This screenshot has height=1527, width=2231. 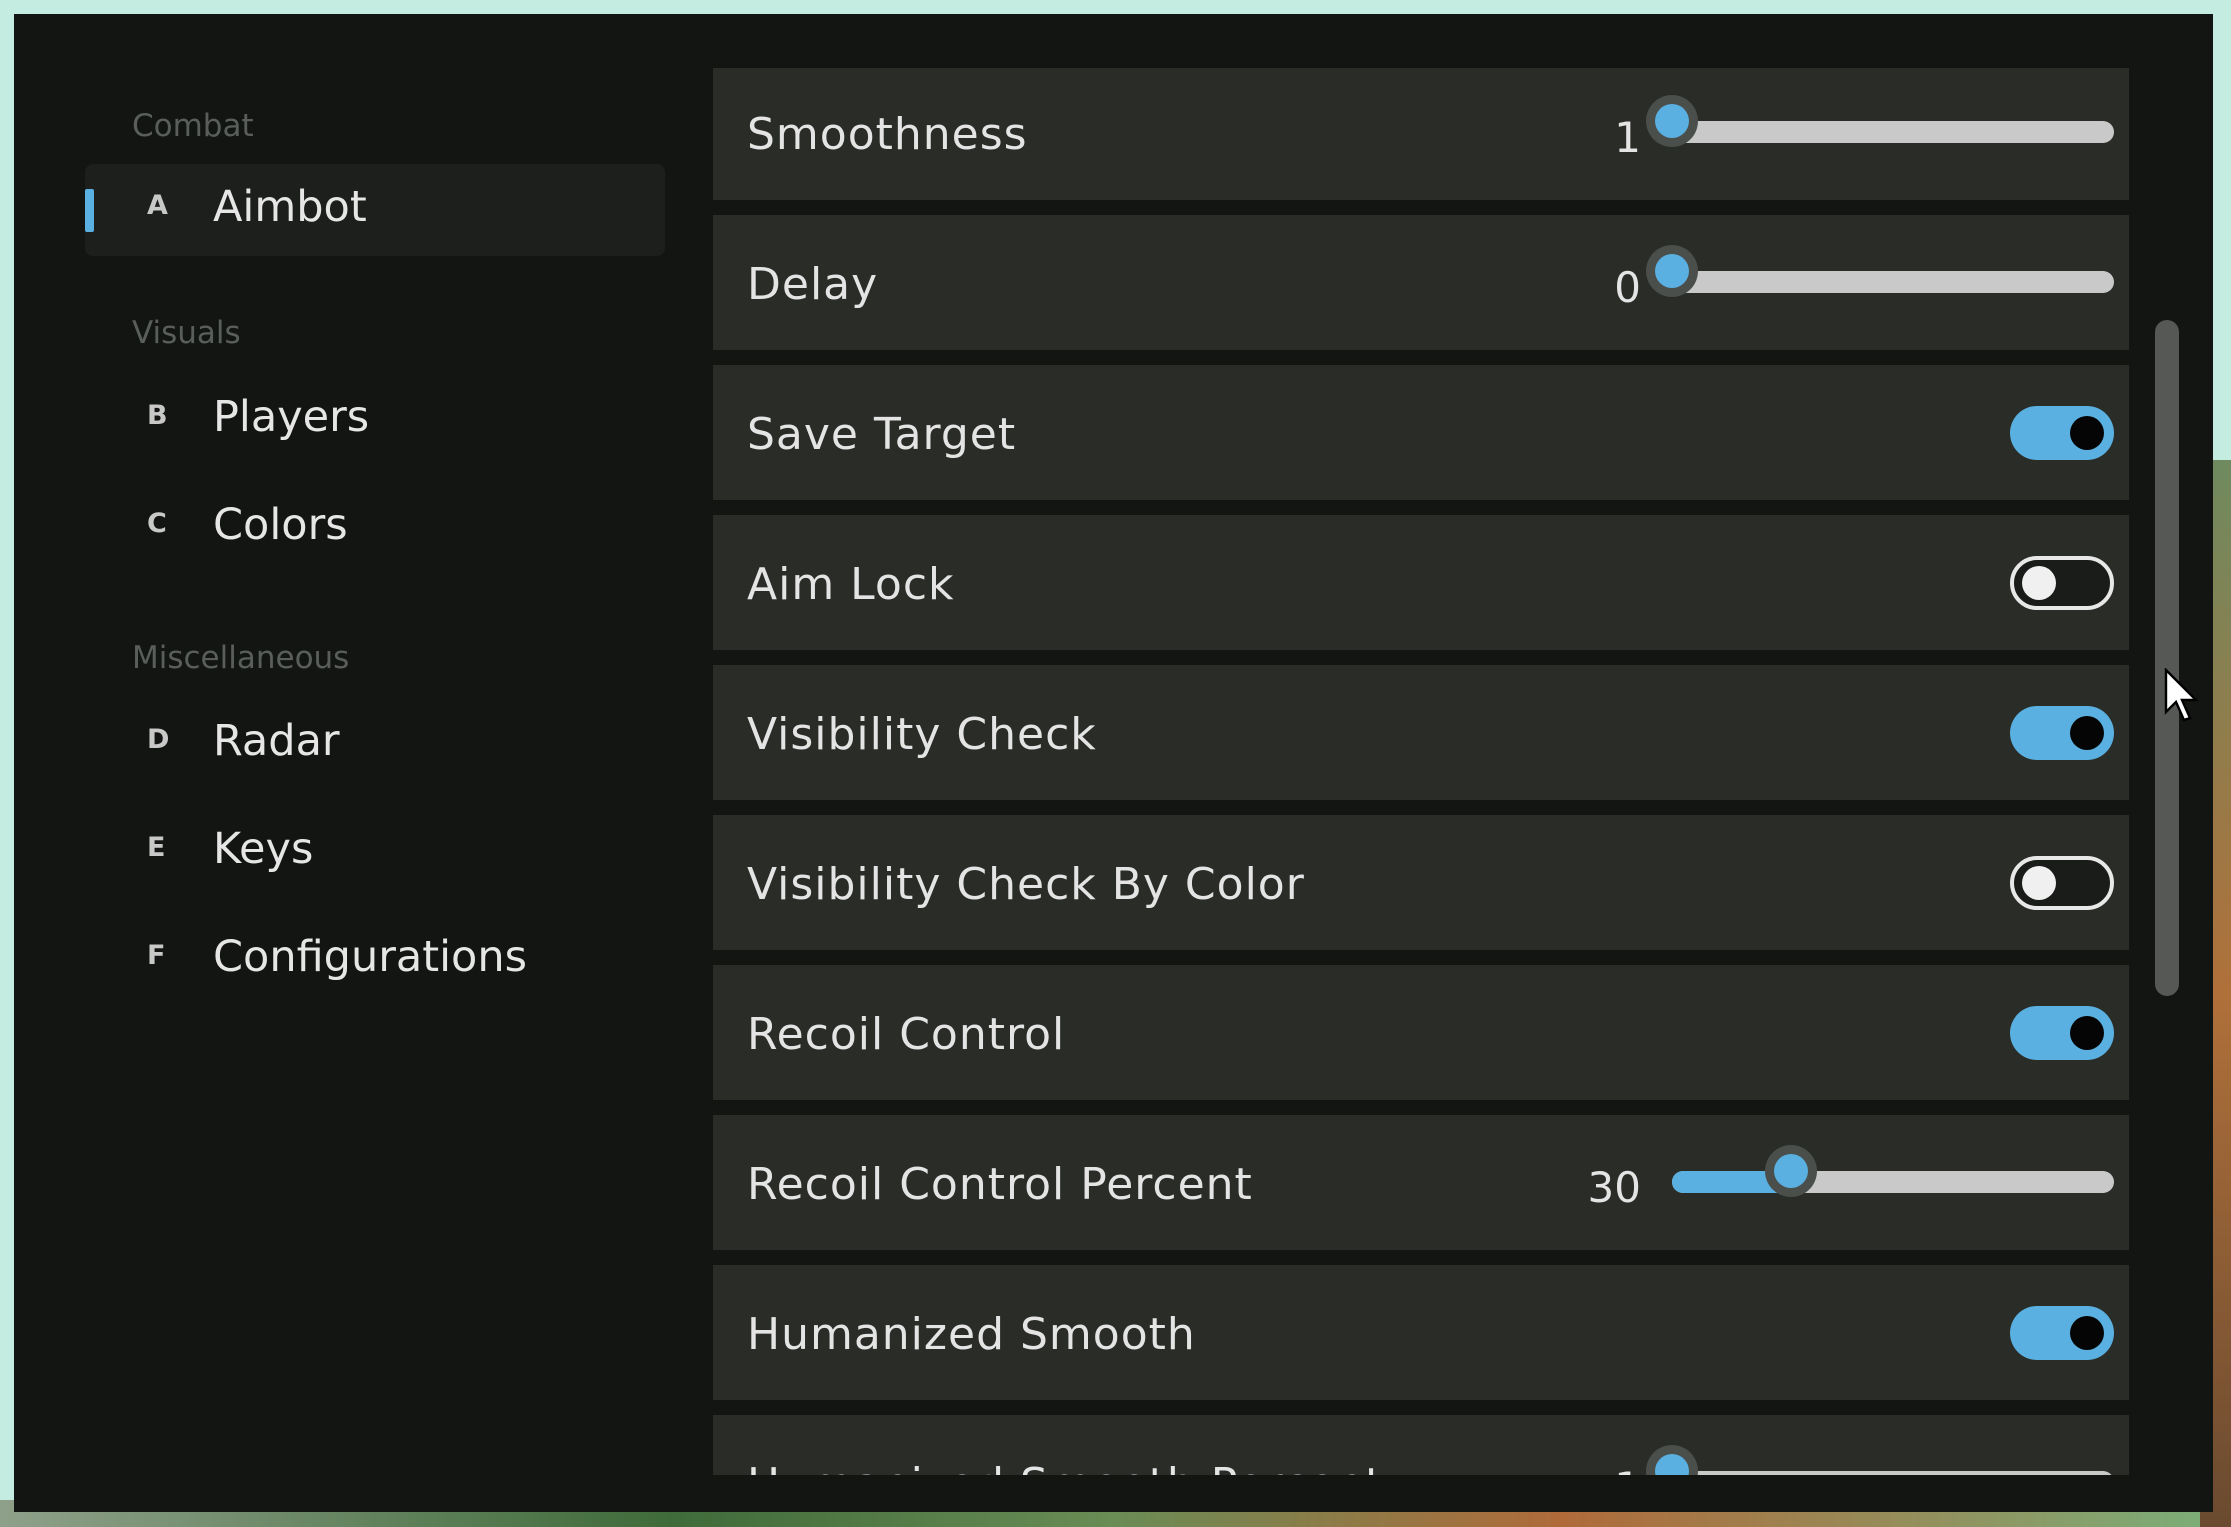 I want to click on setting-label: Recoil Control, so click(x=906, y=1034).